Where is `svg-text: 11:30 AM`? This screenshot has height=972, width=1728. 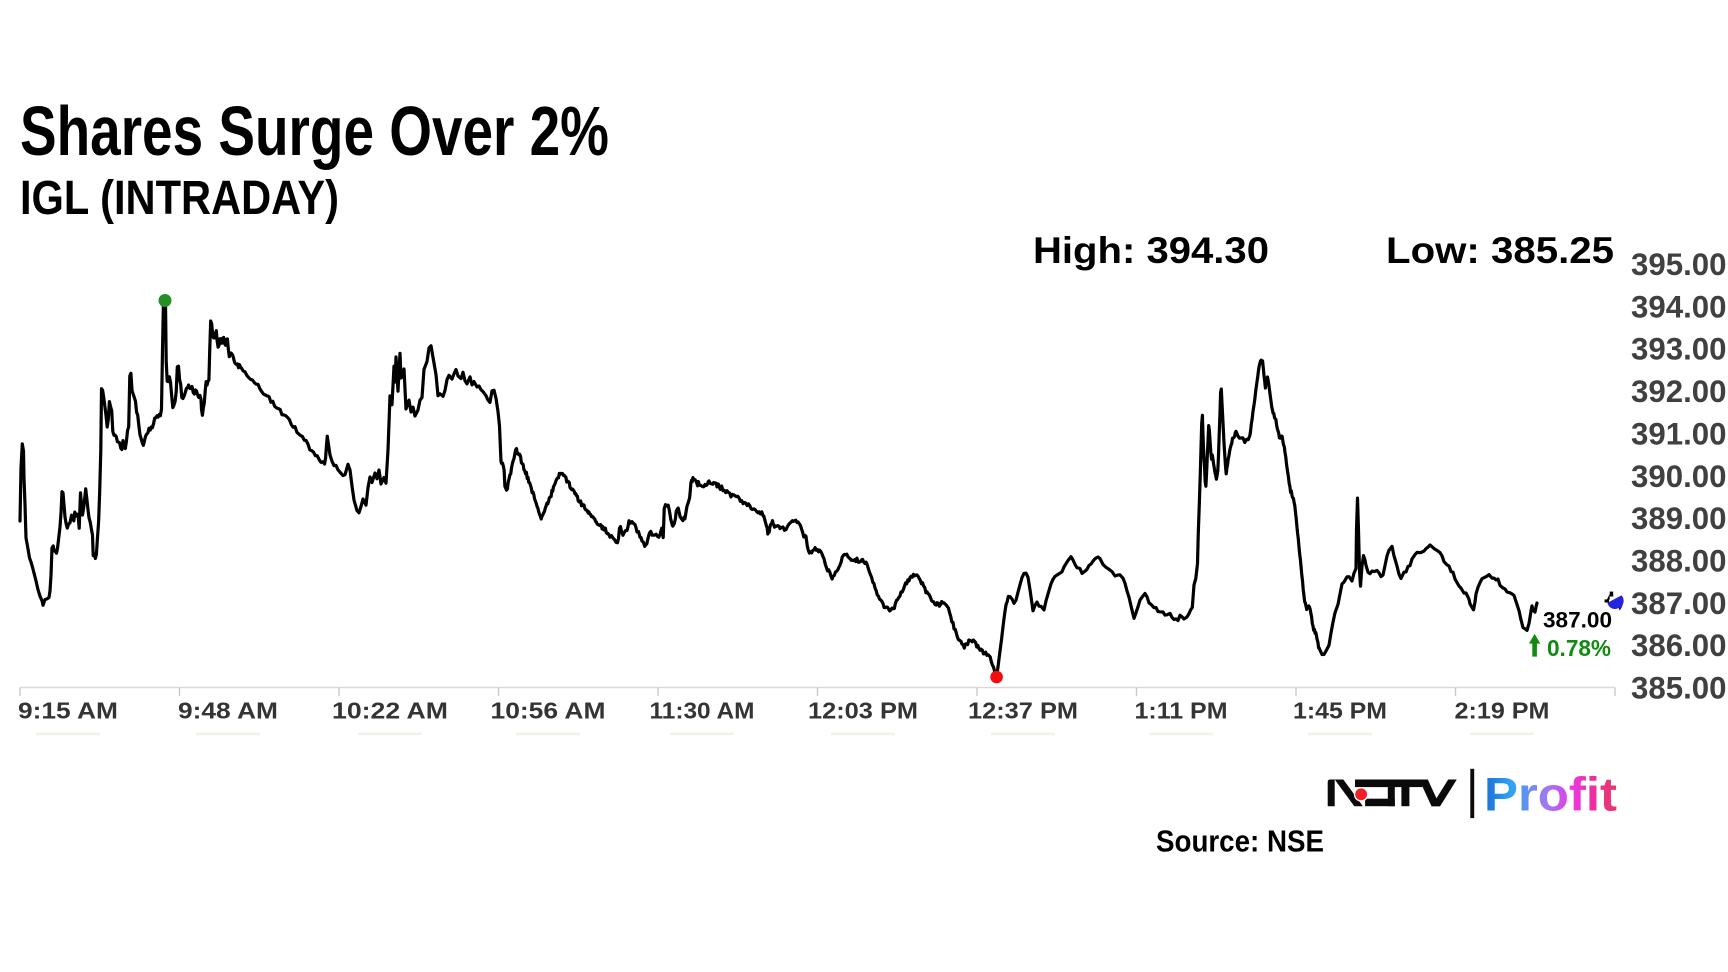 svg-text: 11:30 AM is located at coordinates (702, 711).